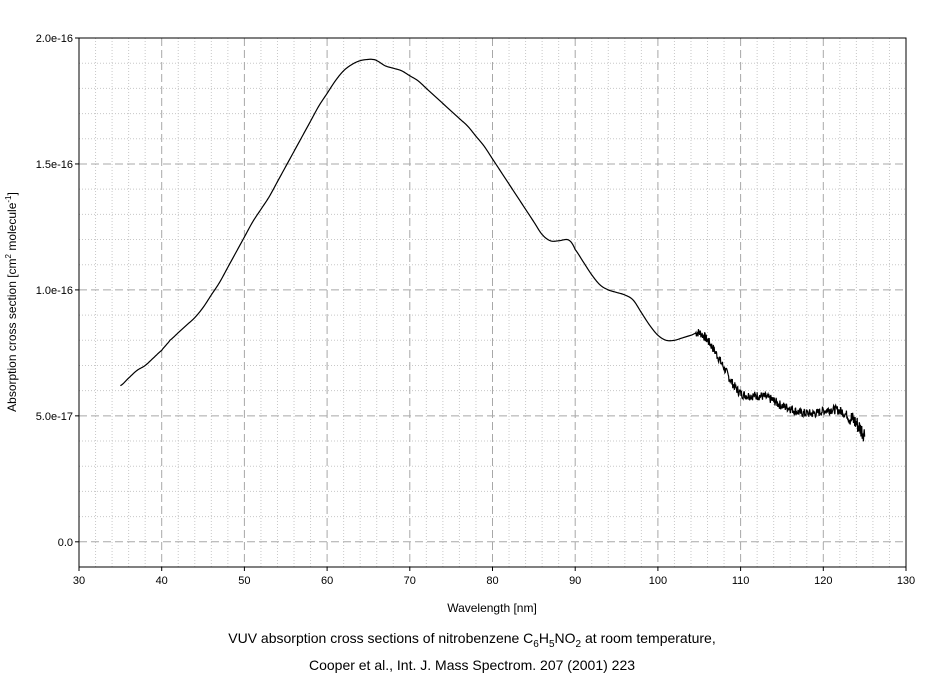  What do you see at coordinates (327, 581) in the screenshot?
I see `x-tick-label: 60` at bounding box center [327, 581].